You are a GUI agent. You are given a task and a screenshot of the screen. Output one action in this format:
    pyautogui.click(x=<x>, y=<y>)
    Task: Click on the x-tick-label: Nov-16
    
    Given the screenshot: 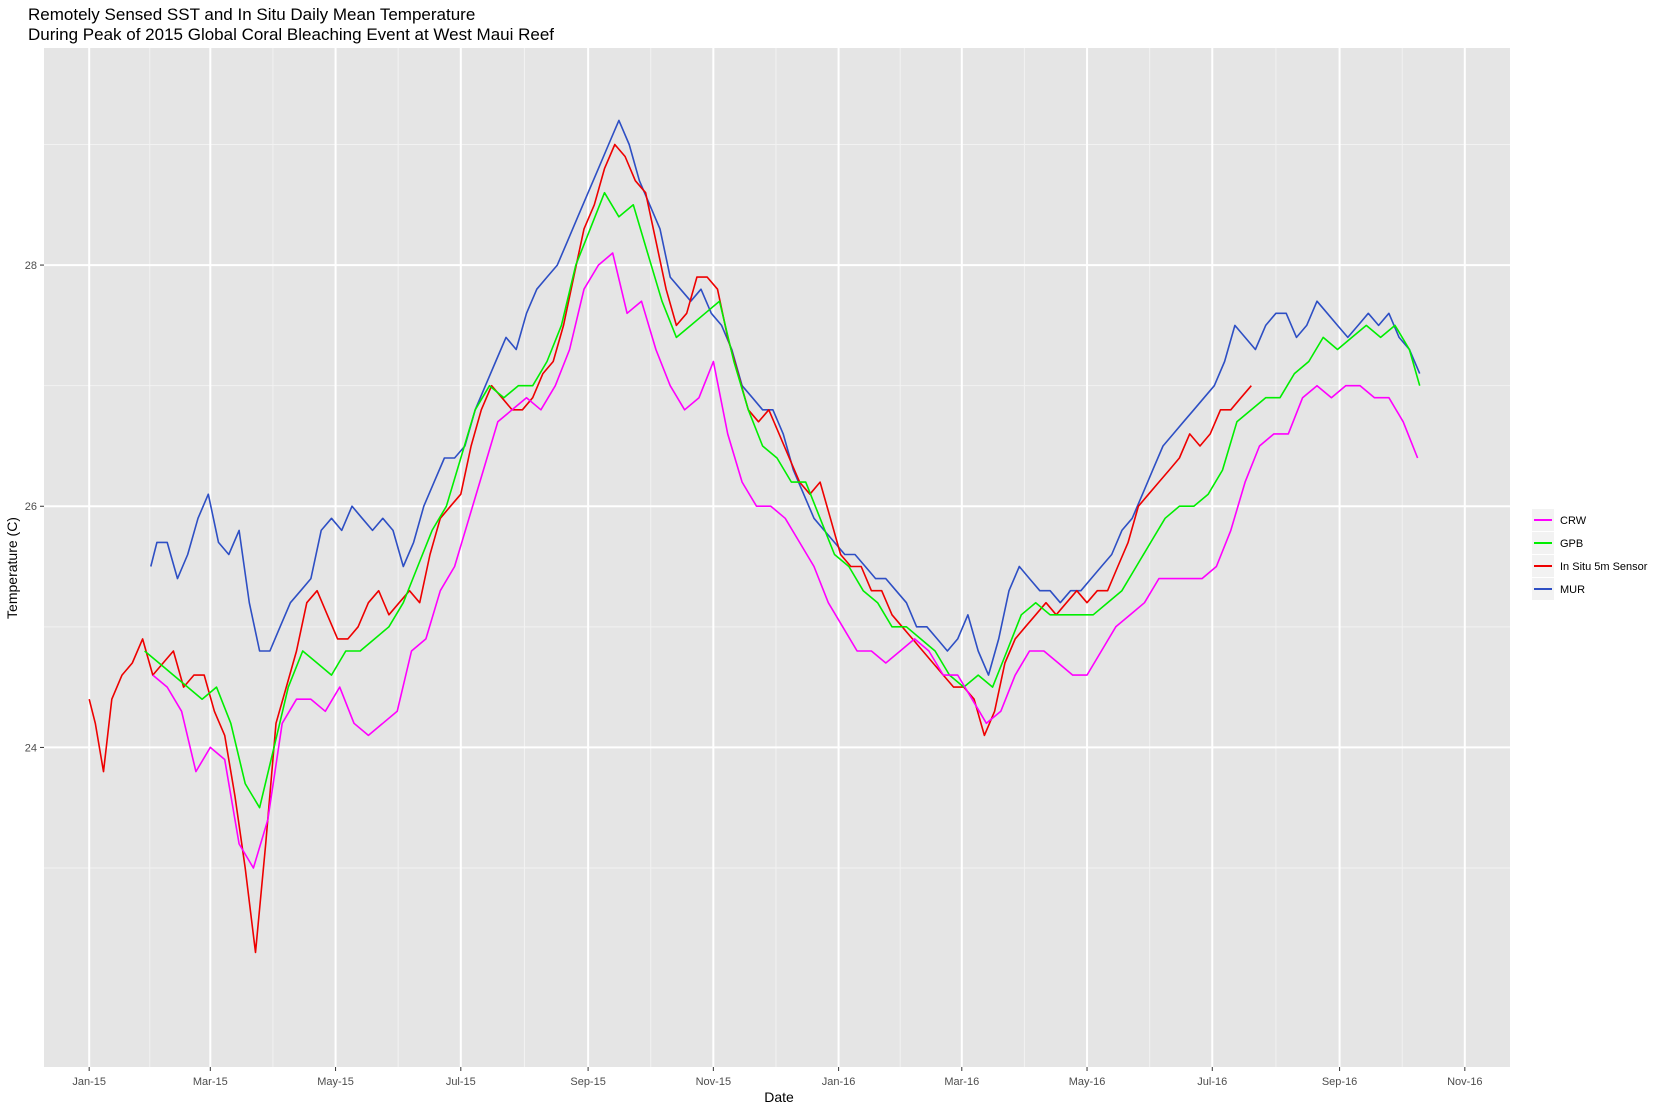 What is the action you would take?
    pyautogui.click(x=1464, y=1082)
    